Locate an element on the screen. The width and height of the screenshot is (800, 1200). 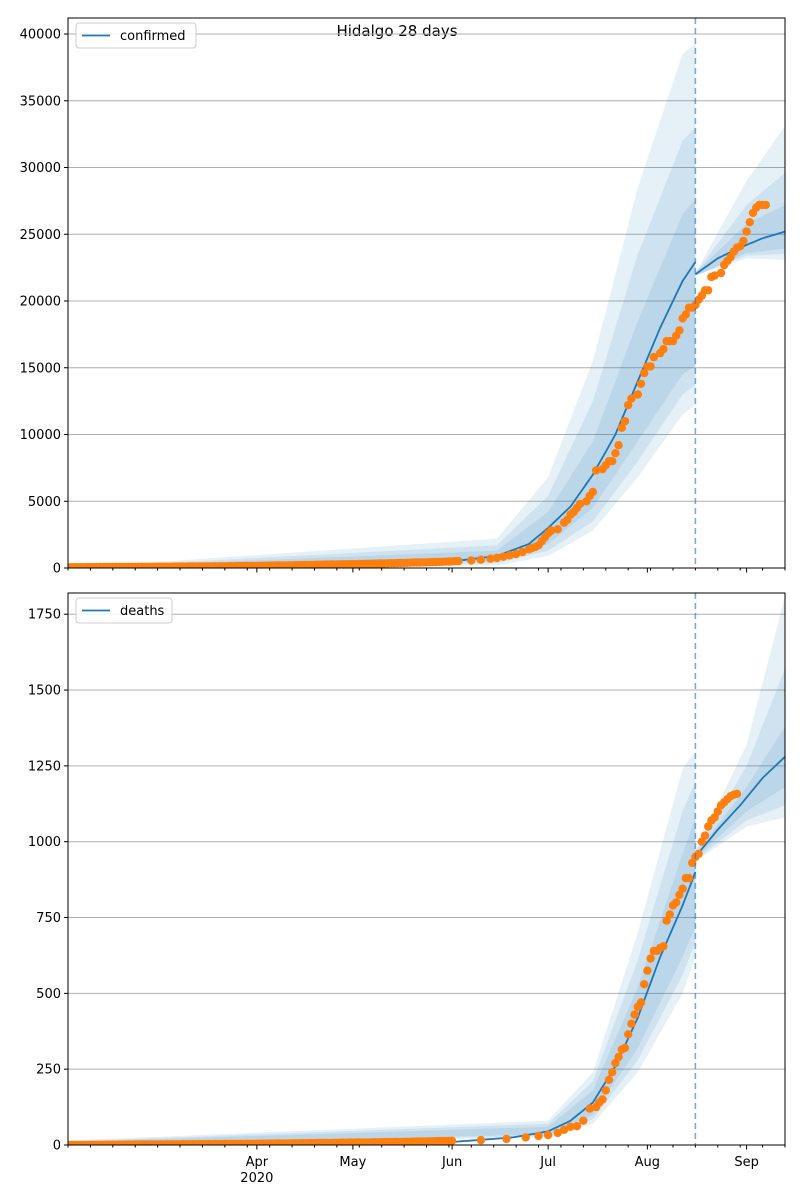
y-tick-label: 1250 is located at coordinates (44, 766).